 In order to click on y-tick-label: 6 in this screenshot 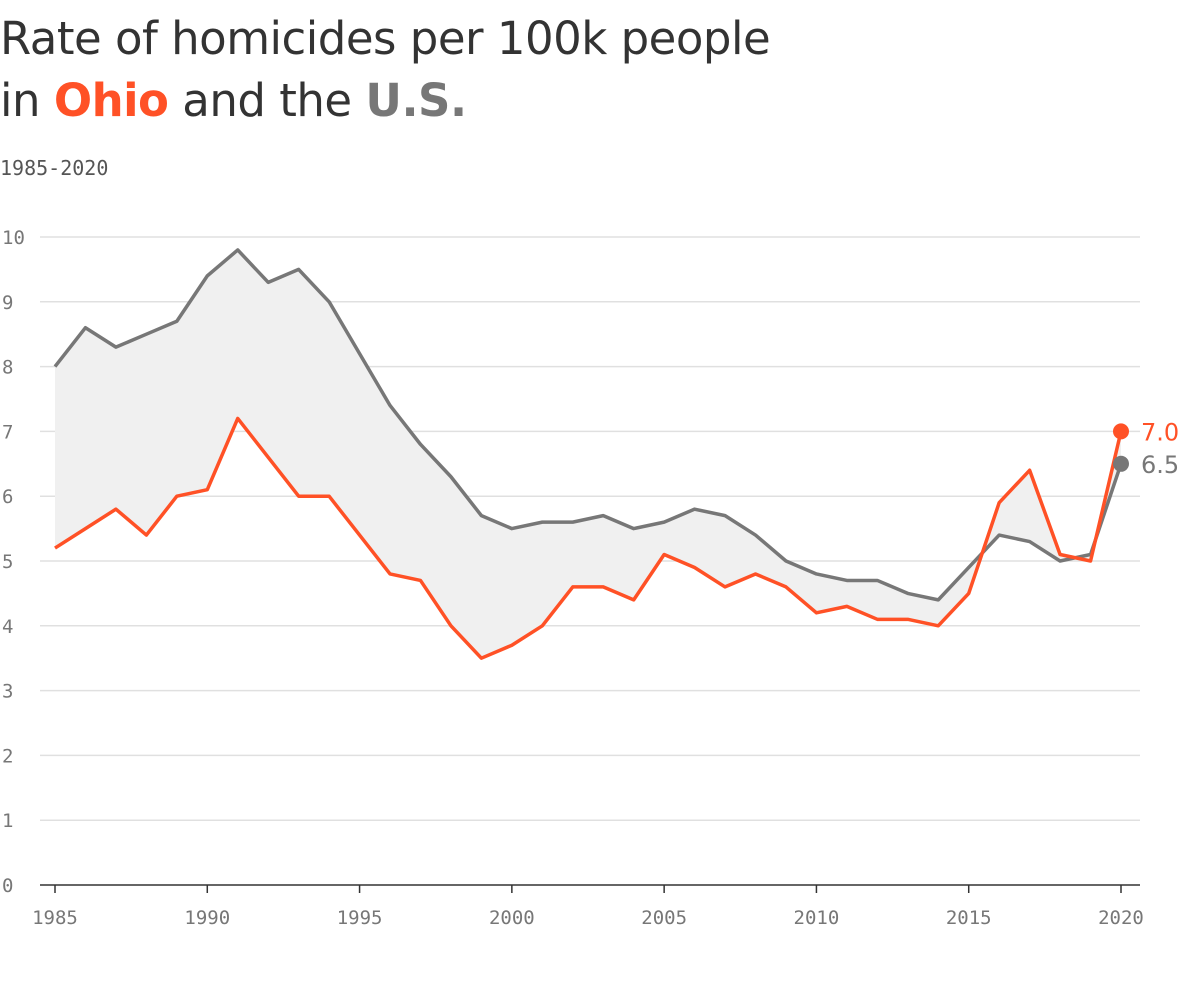, I will do `click(7, 497)`.